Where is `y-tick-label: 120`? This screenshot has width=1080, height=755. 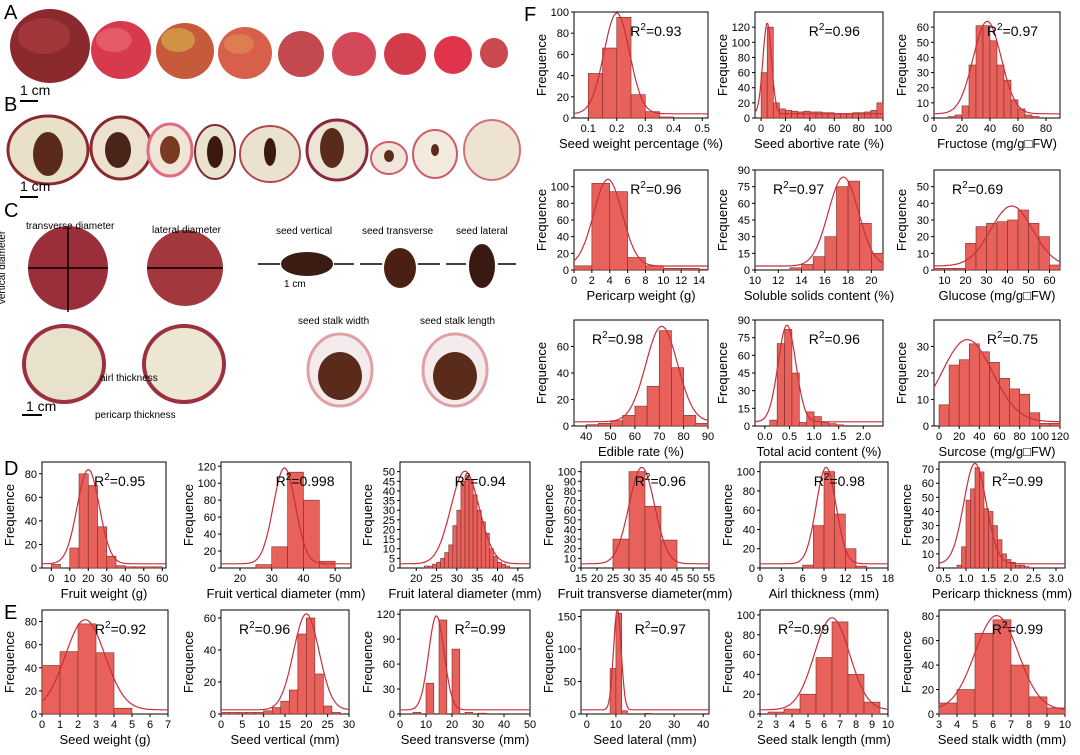
y-tick-label: 120 is located at coordinates (386, 615).